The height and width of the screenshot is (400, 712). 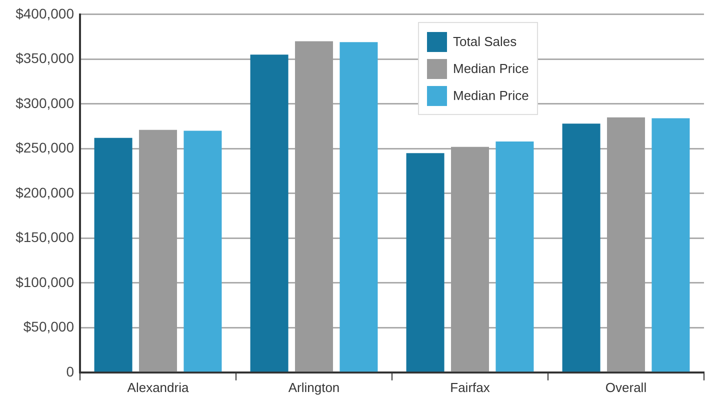 What do you see at coordinates (470, 387) in the screenshot?
I see `x-tick-label: Fairfax` at bounding box center [470, 387].